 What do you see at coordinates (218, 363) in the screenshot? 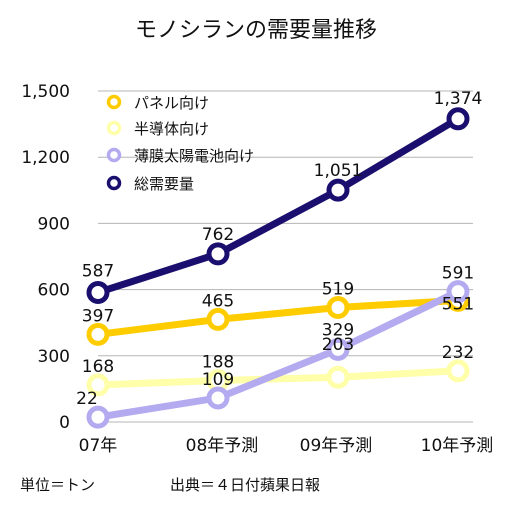
I see `data-label: 188` at bounding box center [218, 363].